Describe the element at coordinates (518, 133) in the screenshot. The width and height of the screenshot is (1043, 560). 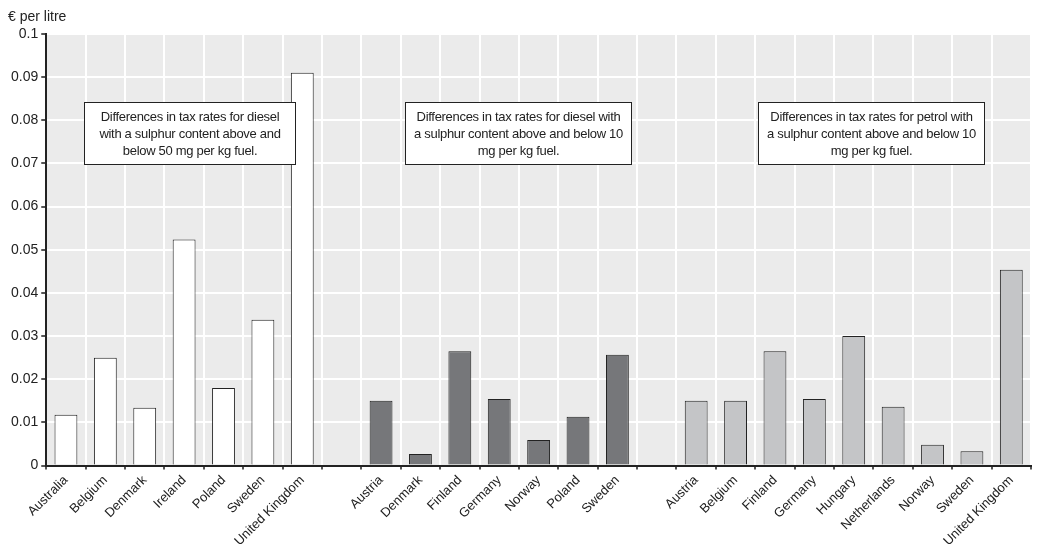
I see `annotation: Differences in tax rates for diesel with a sulphur content above and below 10 mg per kg fuel.` at that location.